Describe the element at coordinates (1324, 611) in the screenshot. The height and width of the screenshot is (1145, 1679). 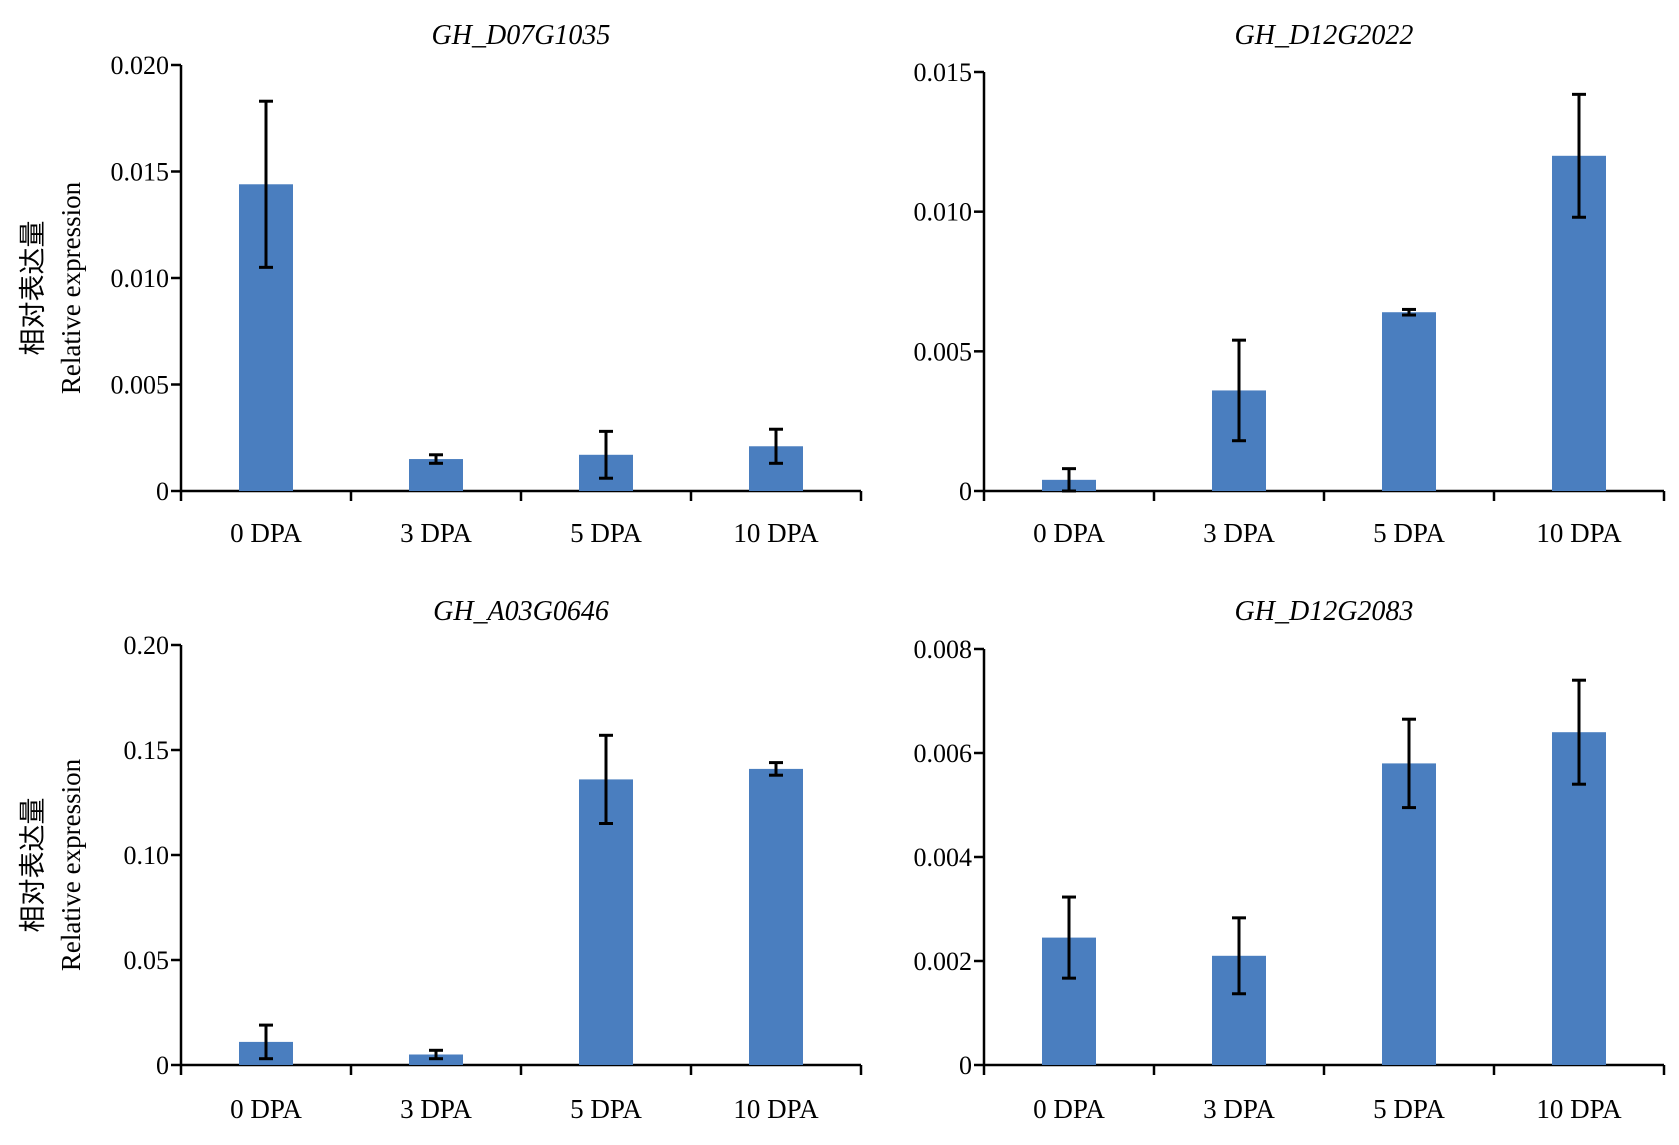
I see `chart-title: GH_D12G2083` at that location.